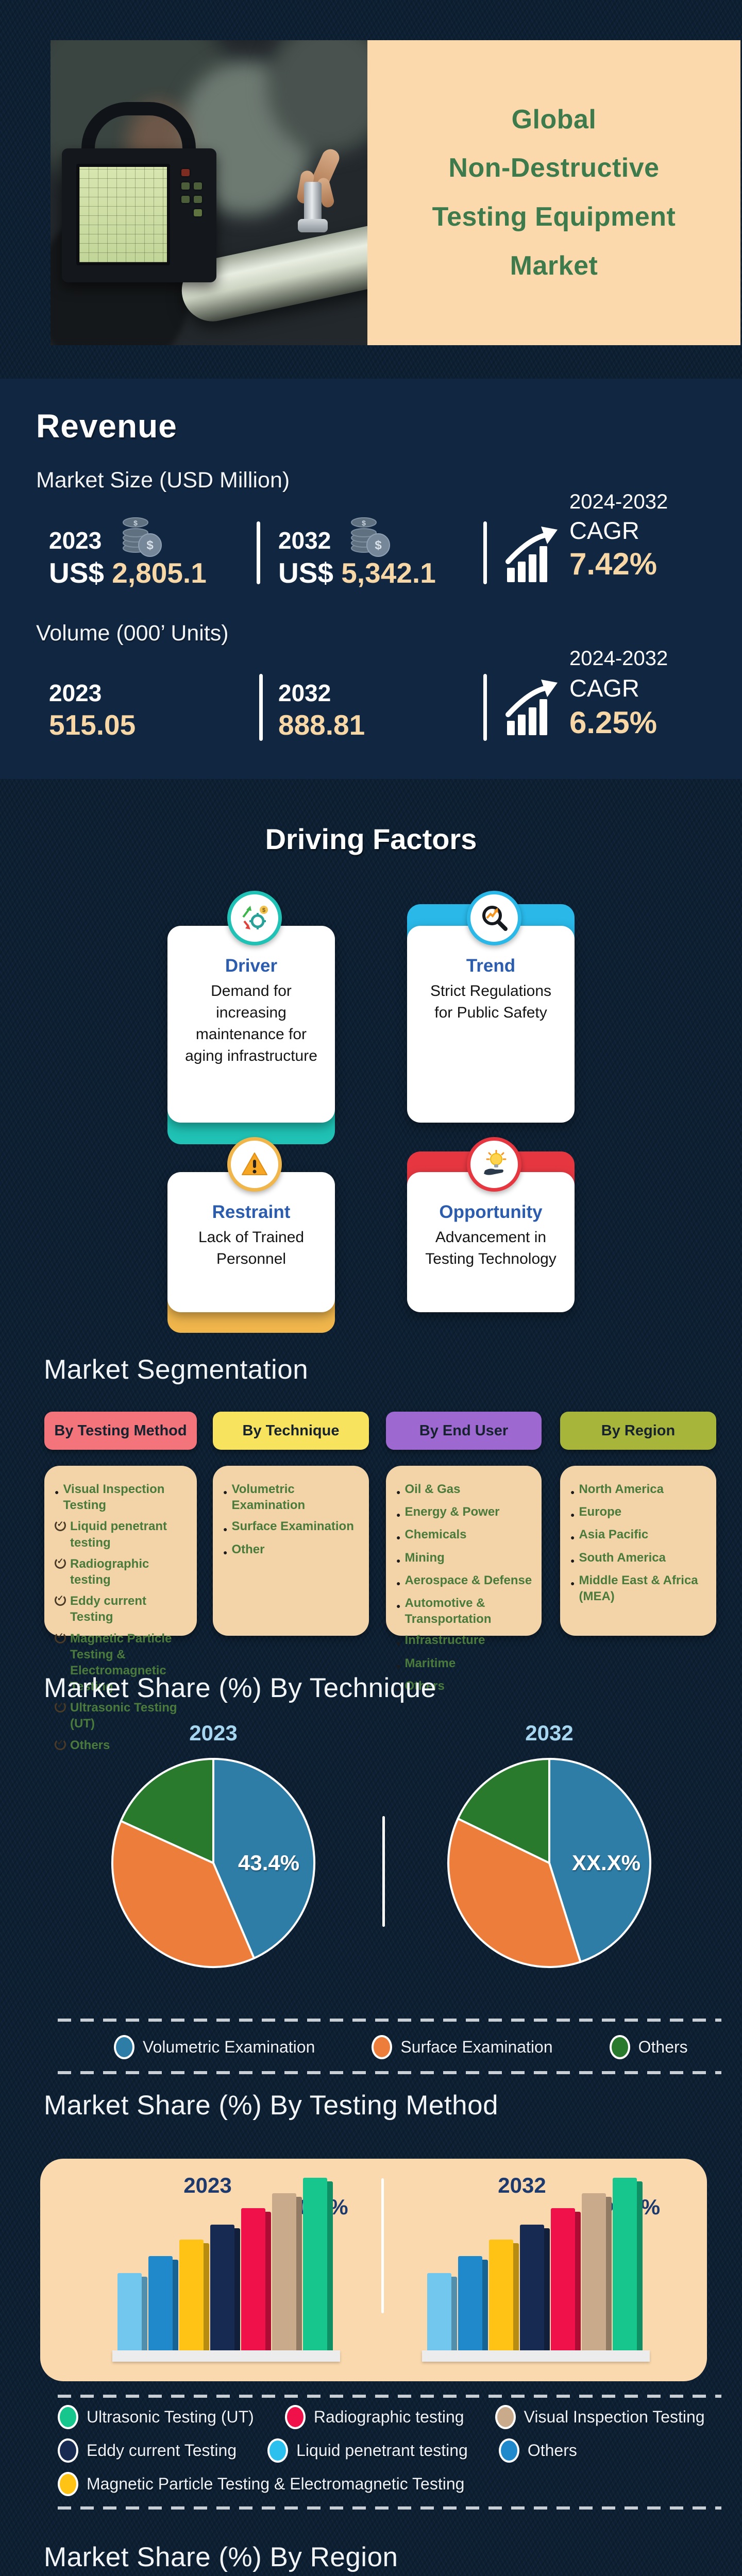 The width and height of the screenshot is (742, 2576). I want to click on trend-magnifier-icon, so click(495, 918).